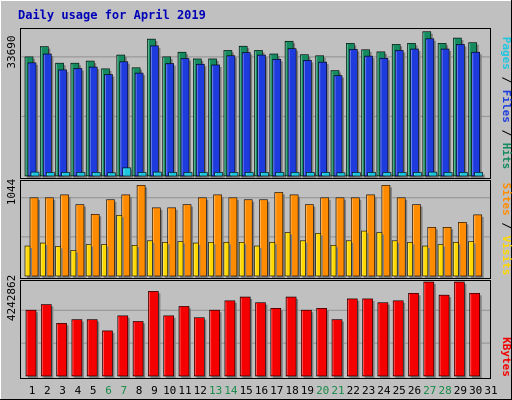 The height and width of the screenshot is (400, 512). What do you see at coordinates (47, 390) in the screenshot?
I see `x-tick-label-day-2: 2` at bounding box center [47, 390].